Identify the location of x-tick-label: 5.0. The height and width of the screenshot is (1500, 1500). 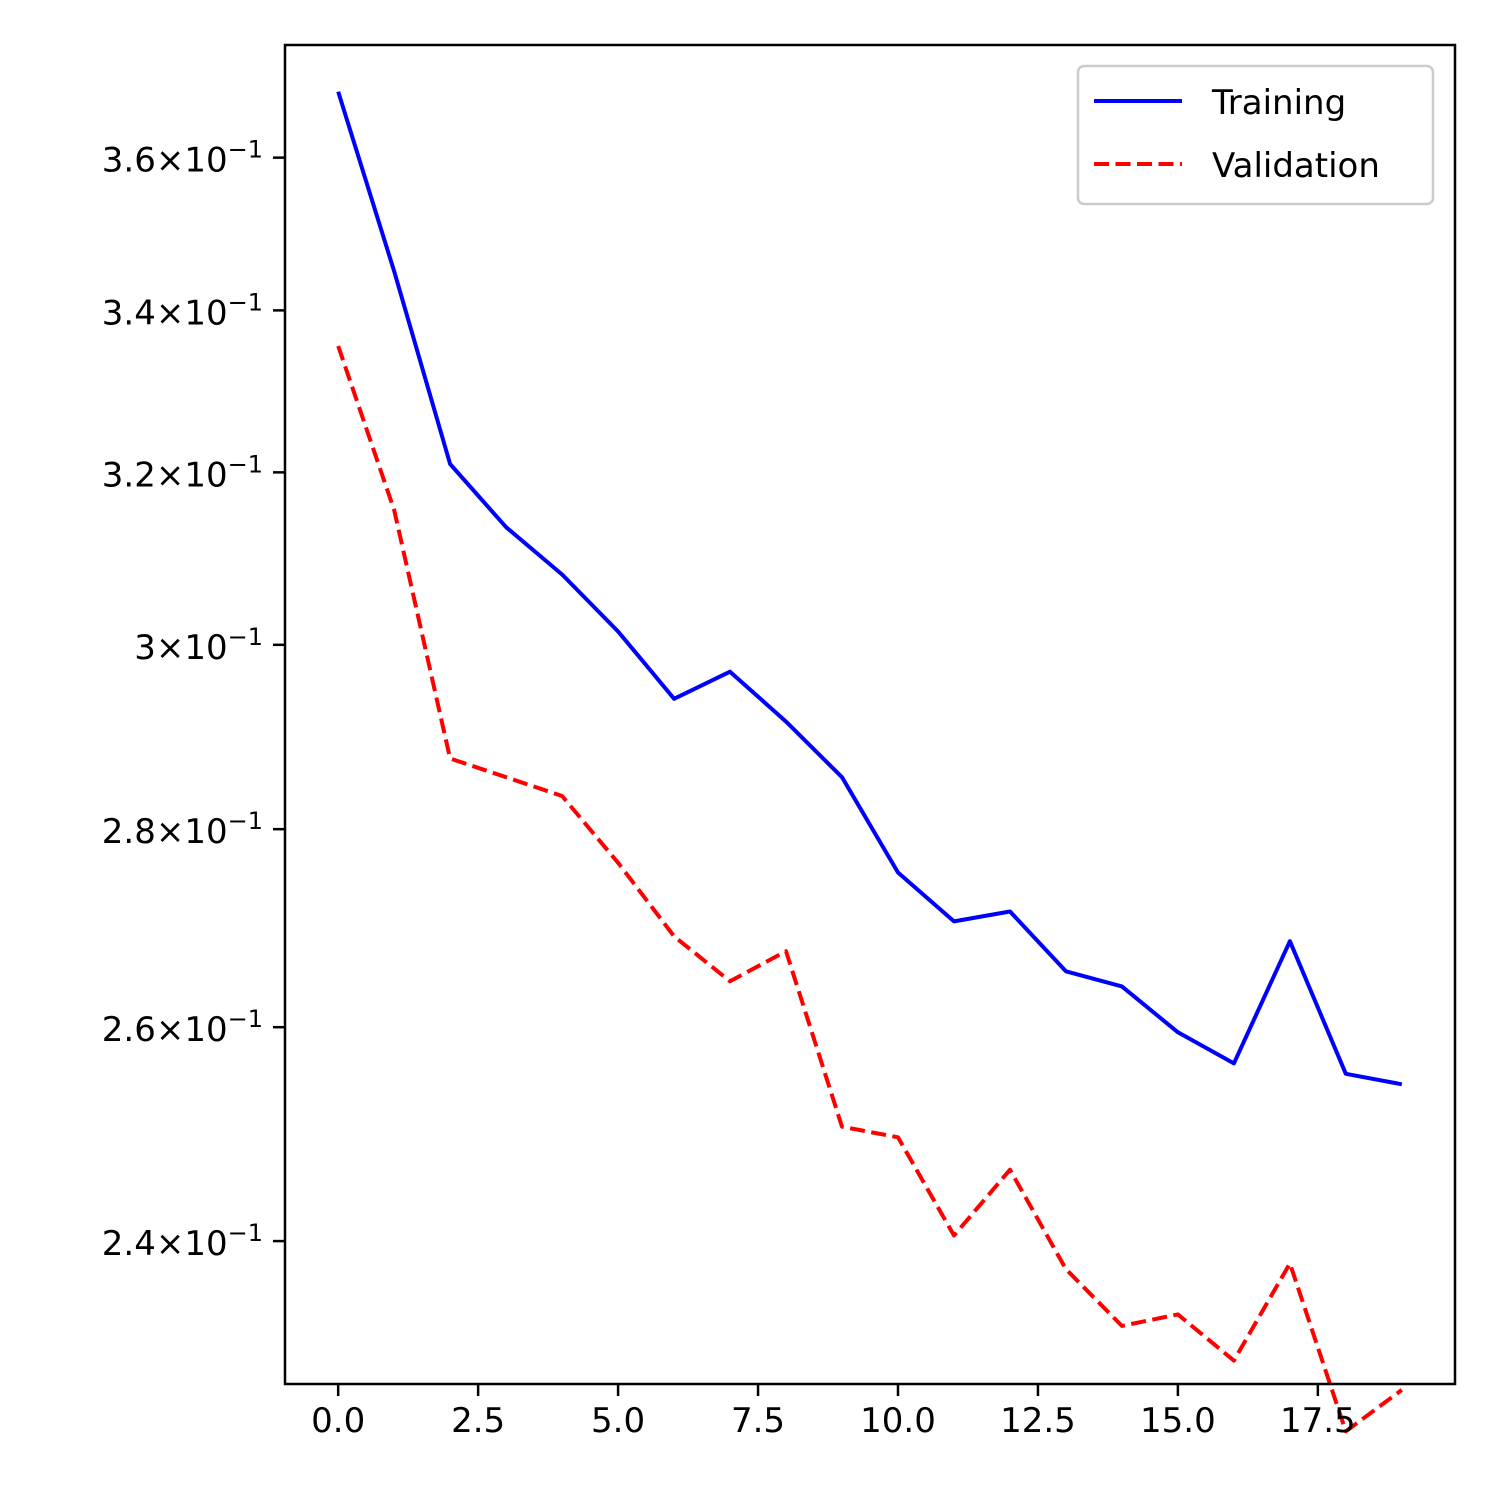
(618, 1421).